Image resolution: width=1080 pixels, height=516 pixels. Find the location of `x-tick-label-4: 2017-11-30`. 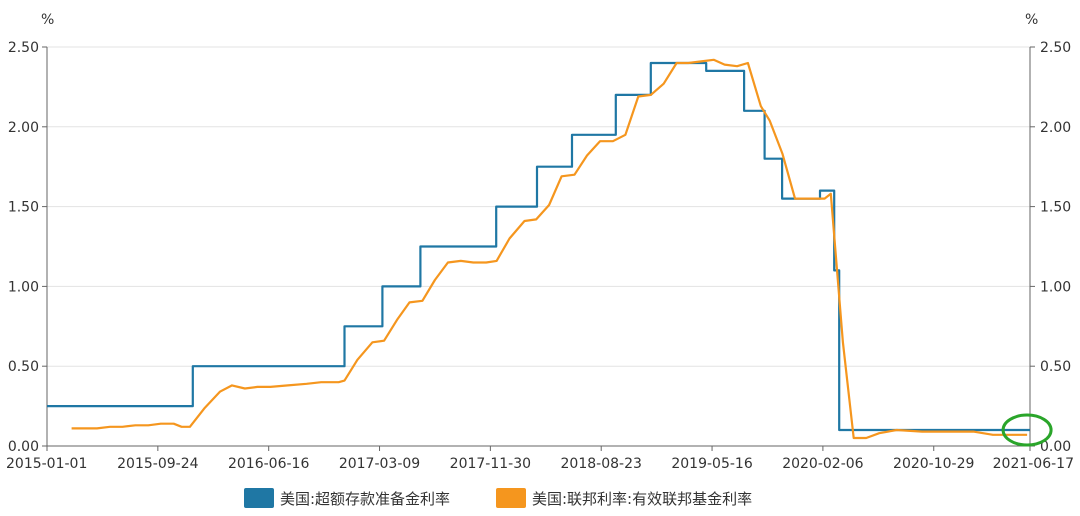

x-tick-label-4: 2017-11-30 is located at coordinates (490, 464).